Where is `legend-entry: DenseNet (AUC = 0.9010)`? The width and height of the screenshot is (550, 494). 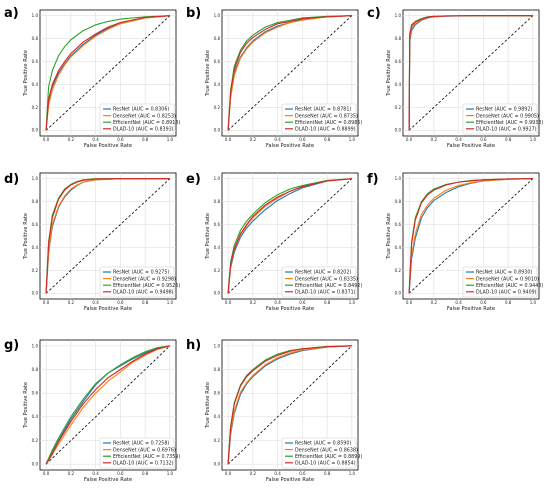 legend-entry: DenseNet (AUC = 0.9010) is located at coordinates (507, 279).